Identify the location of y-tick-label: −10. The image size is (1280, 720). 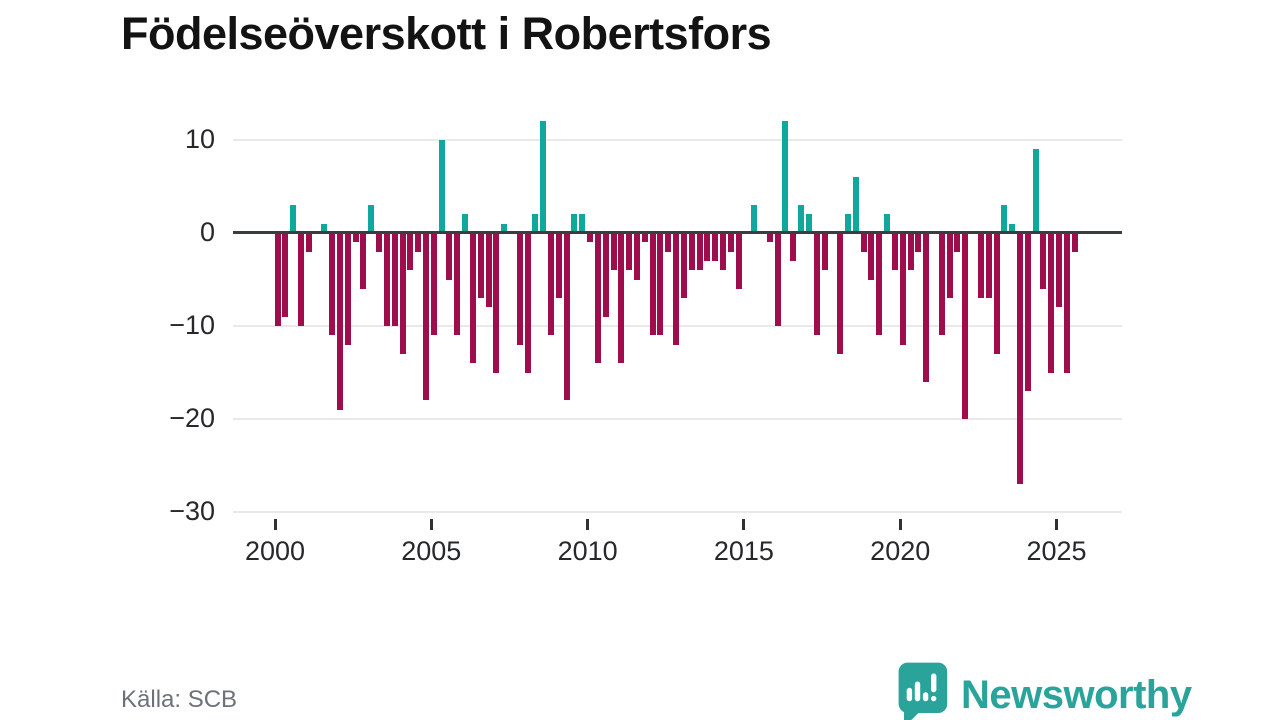
(192, 325).